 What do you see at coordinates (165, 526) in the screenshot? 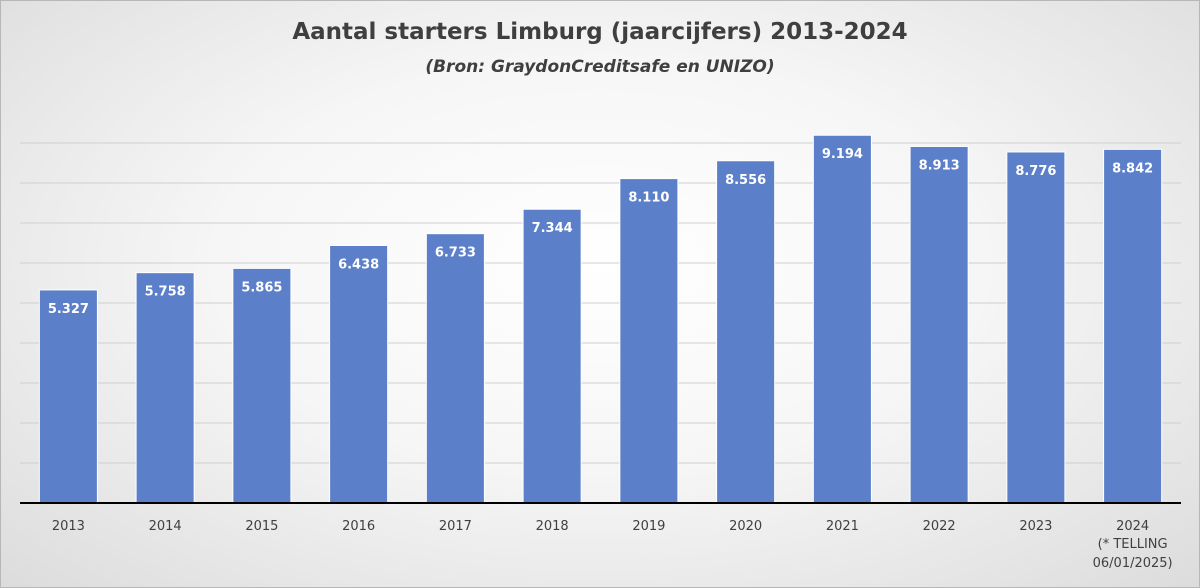
I see `x-tick-2014: 2014` at bounding box center [165, 526].